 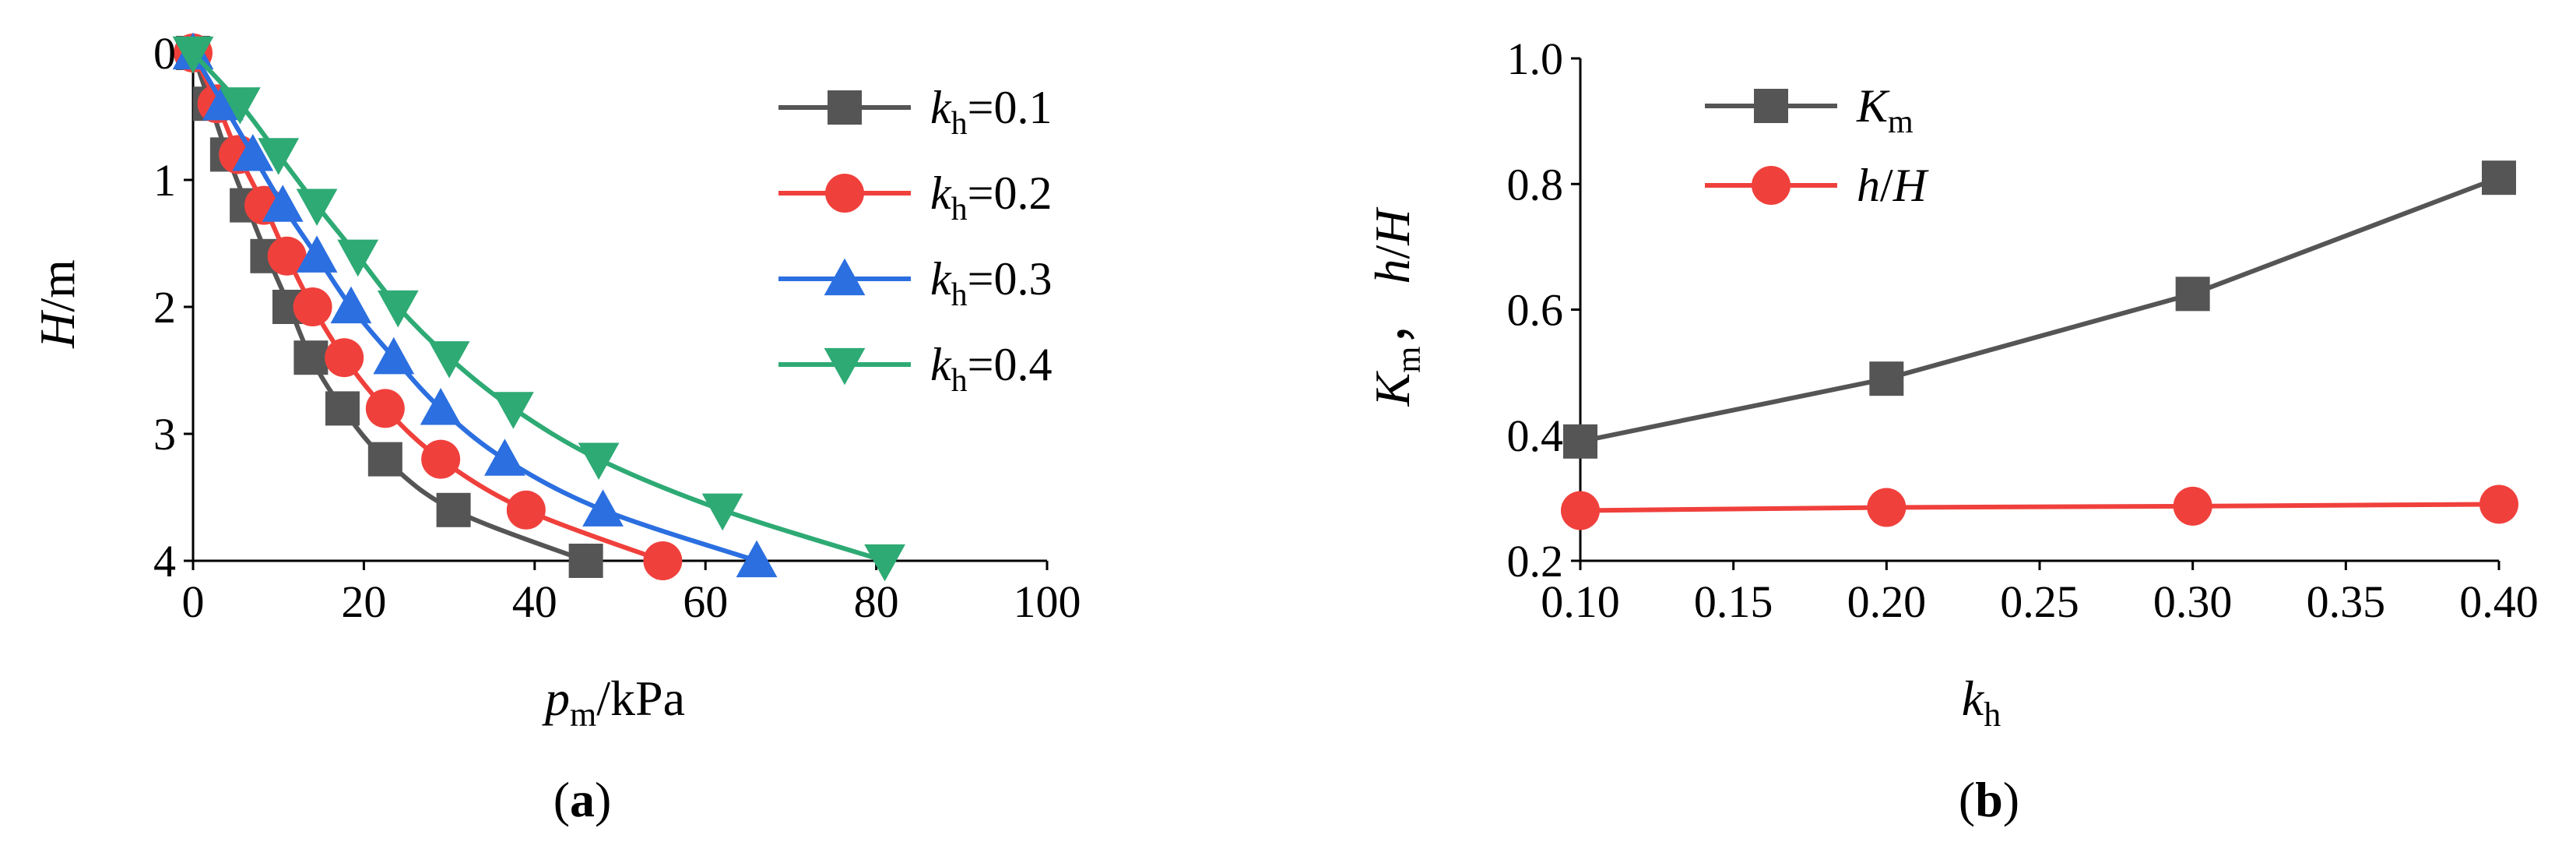 I want to click on y-tick-label: 3, so click(x=164, y=434).